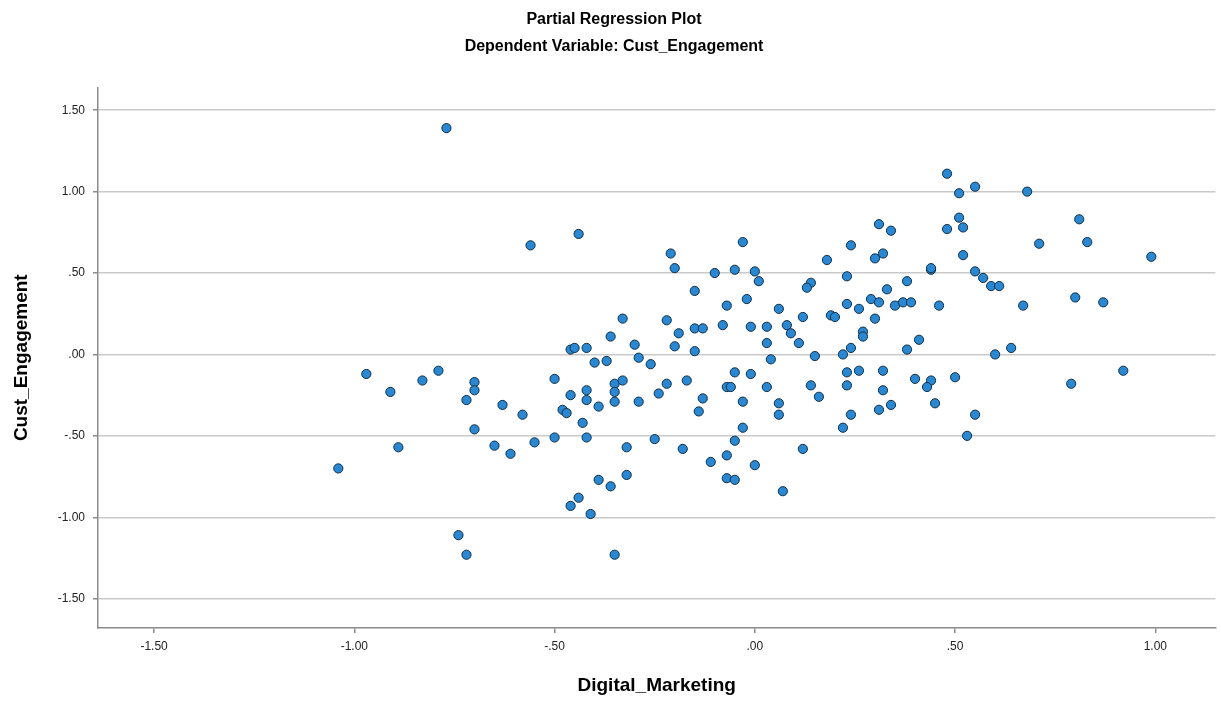  What do you see at coordinates (75, 435) in the screenshot?
I see `y-tick-label: -.50` at bounding box center [75, 435].